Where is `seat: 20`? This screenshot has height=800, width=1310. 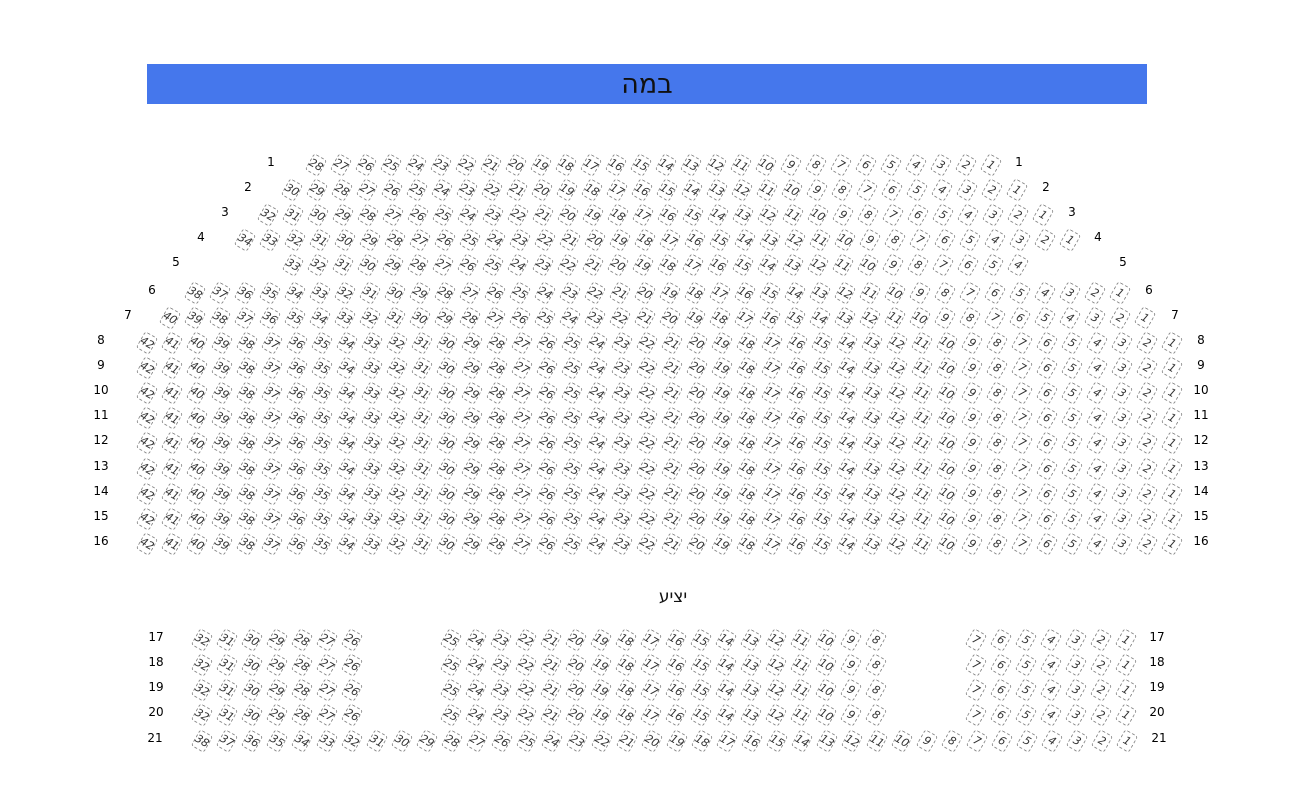
seat: 20 is located at coordinates (697, 343).